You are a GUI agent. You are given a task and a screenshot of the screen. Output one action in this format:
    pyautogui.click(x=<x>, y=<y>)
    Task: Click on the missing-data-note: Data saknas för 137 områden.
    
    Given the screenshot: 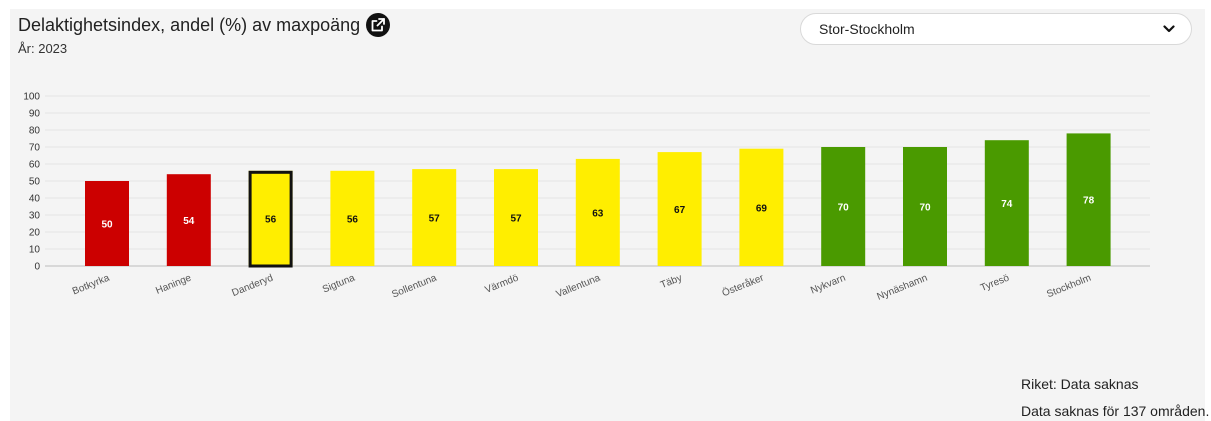 What is the action you would take?
    pyautogui.click(x=1115, y=411)
    